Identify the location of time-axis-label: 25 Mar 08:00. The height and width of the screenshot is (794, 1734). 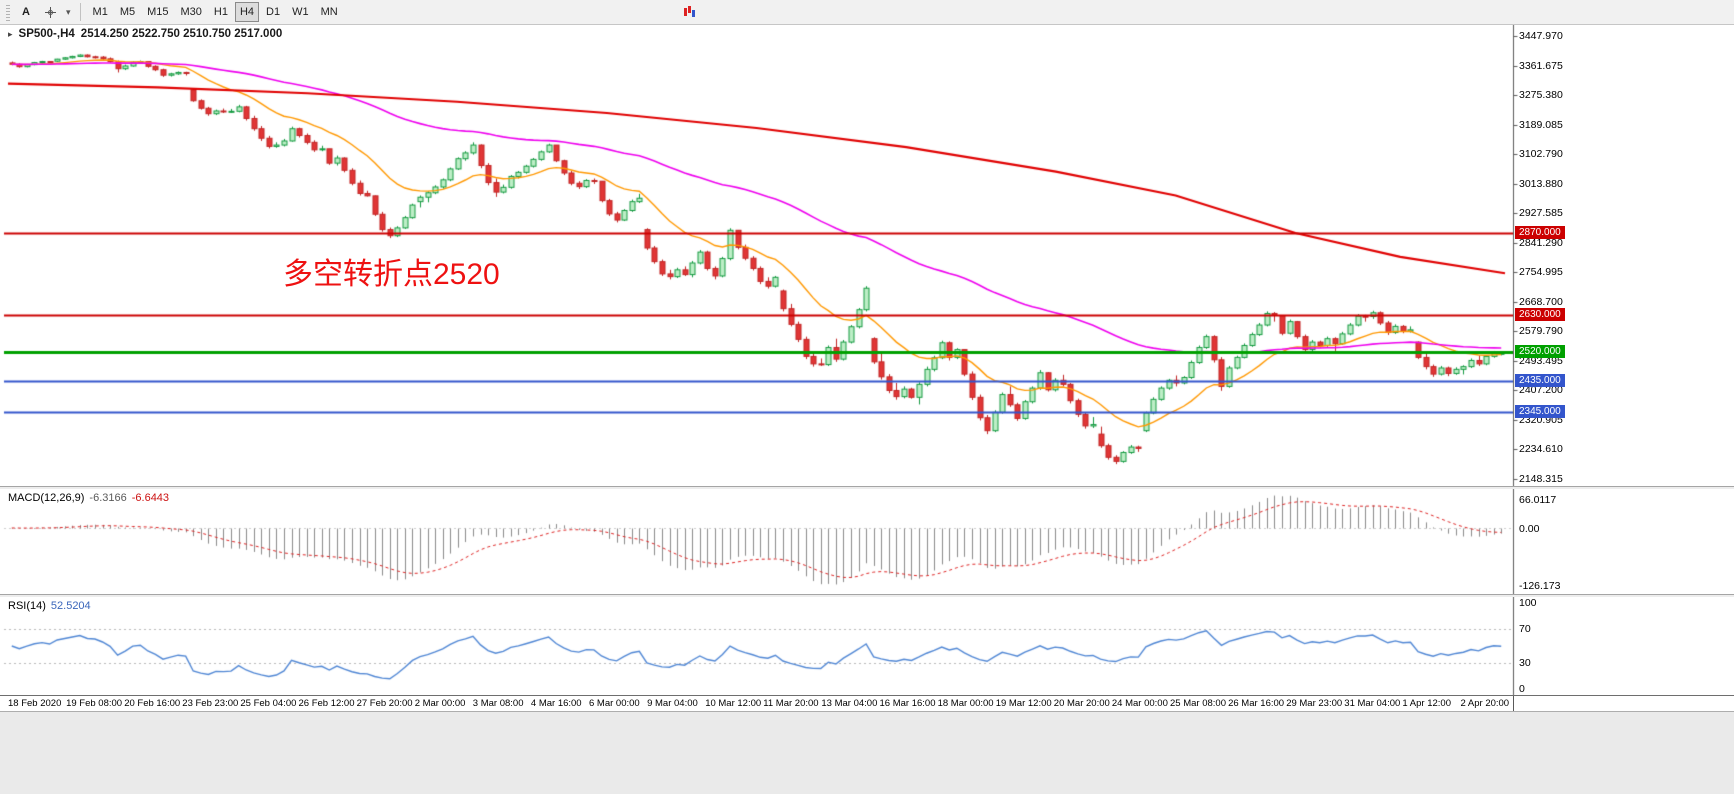
(1198, 703).